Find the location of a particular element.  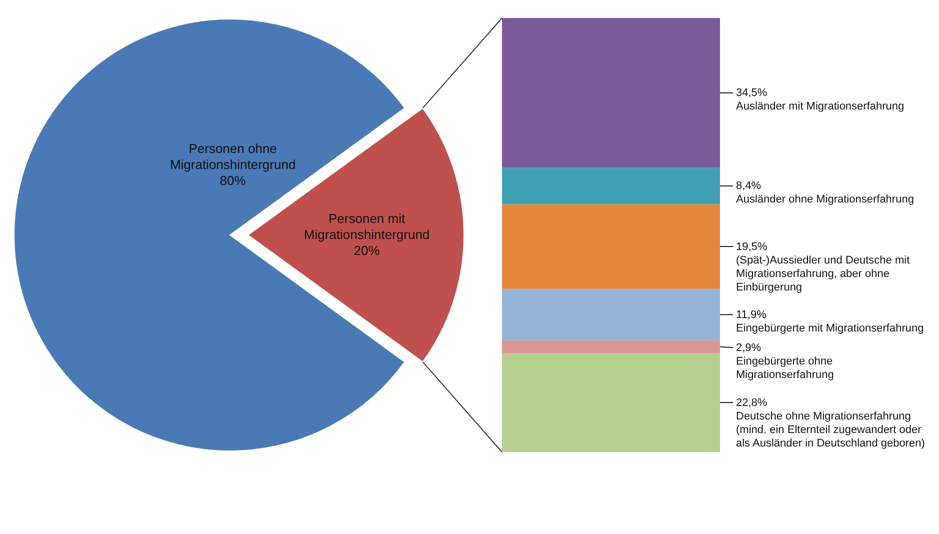

series-label: Deutsche ohne Migrationserfahrung (mind. ein Elternteil zugewandert oder als Ausländer in Deutschland geboren) is located at coordinates (830, 430).